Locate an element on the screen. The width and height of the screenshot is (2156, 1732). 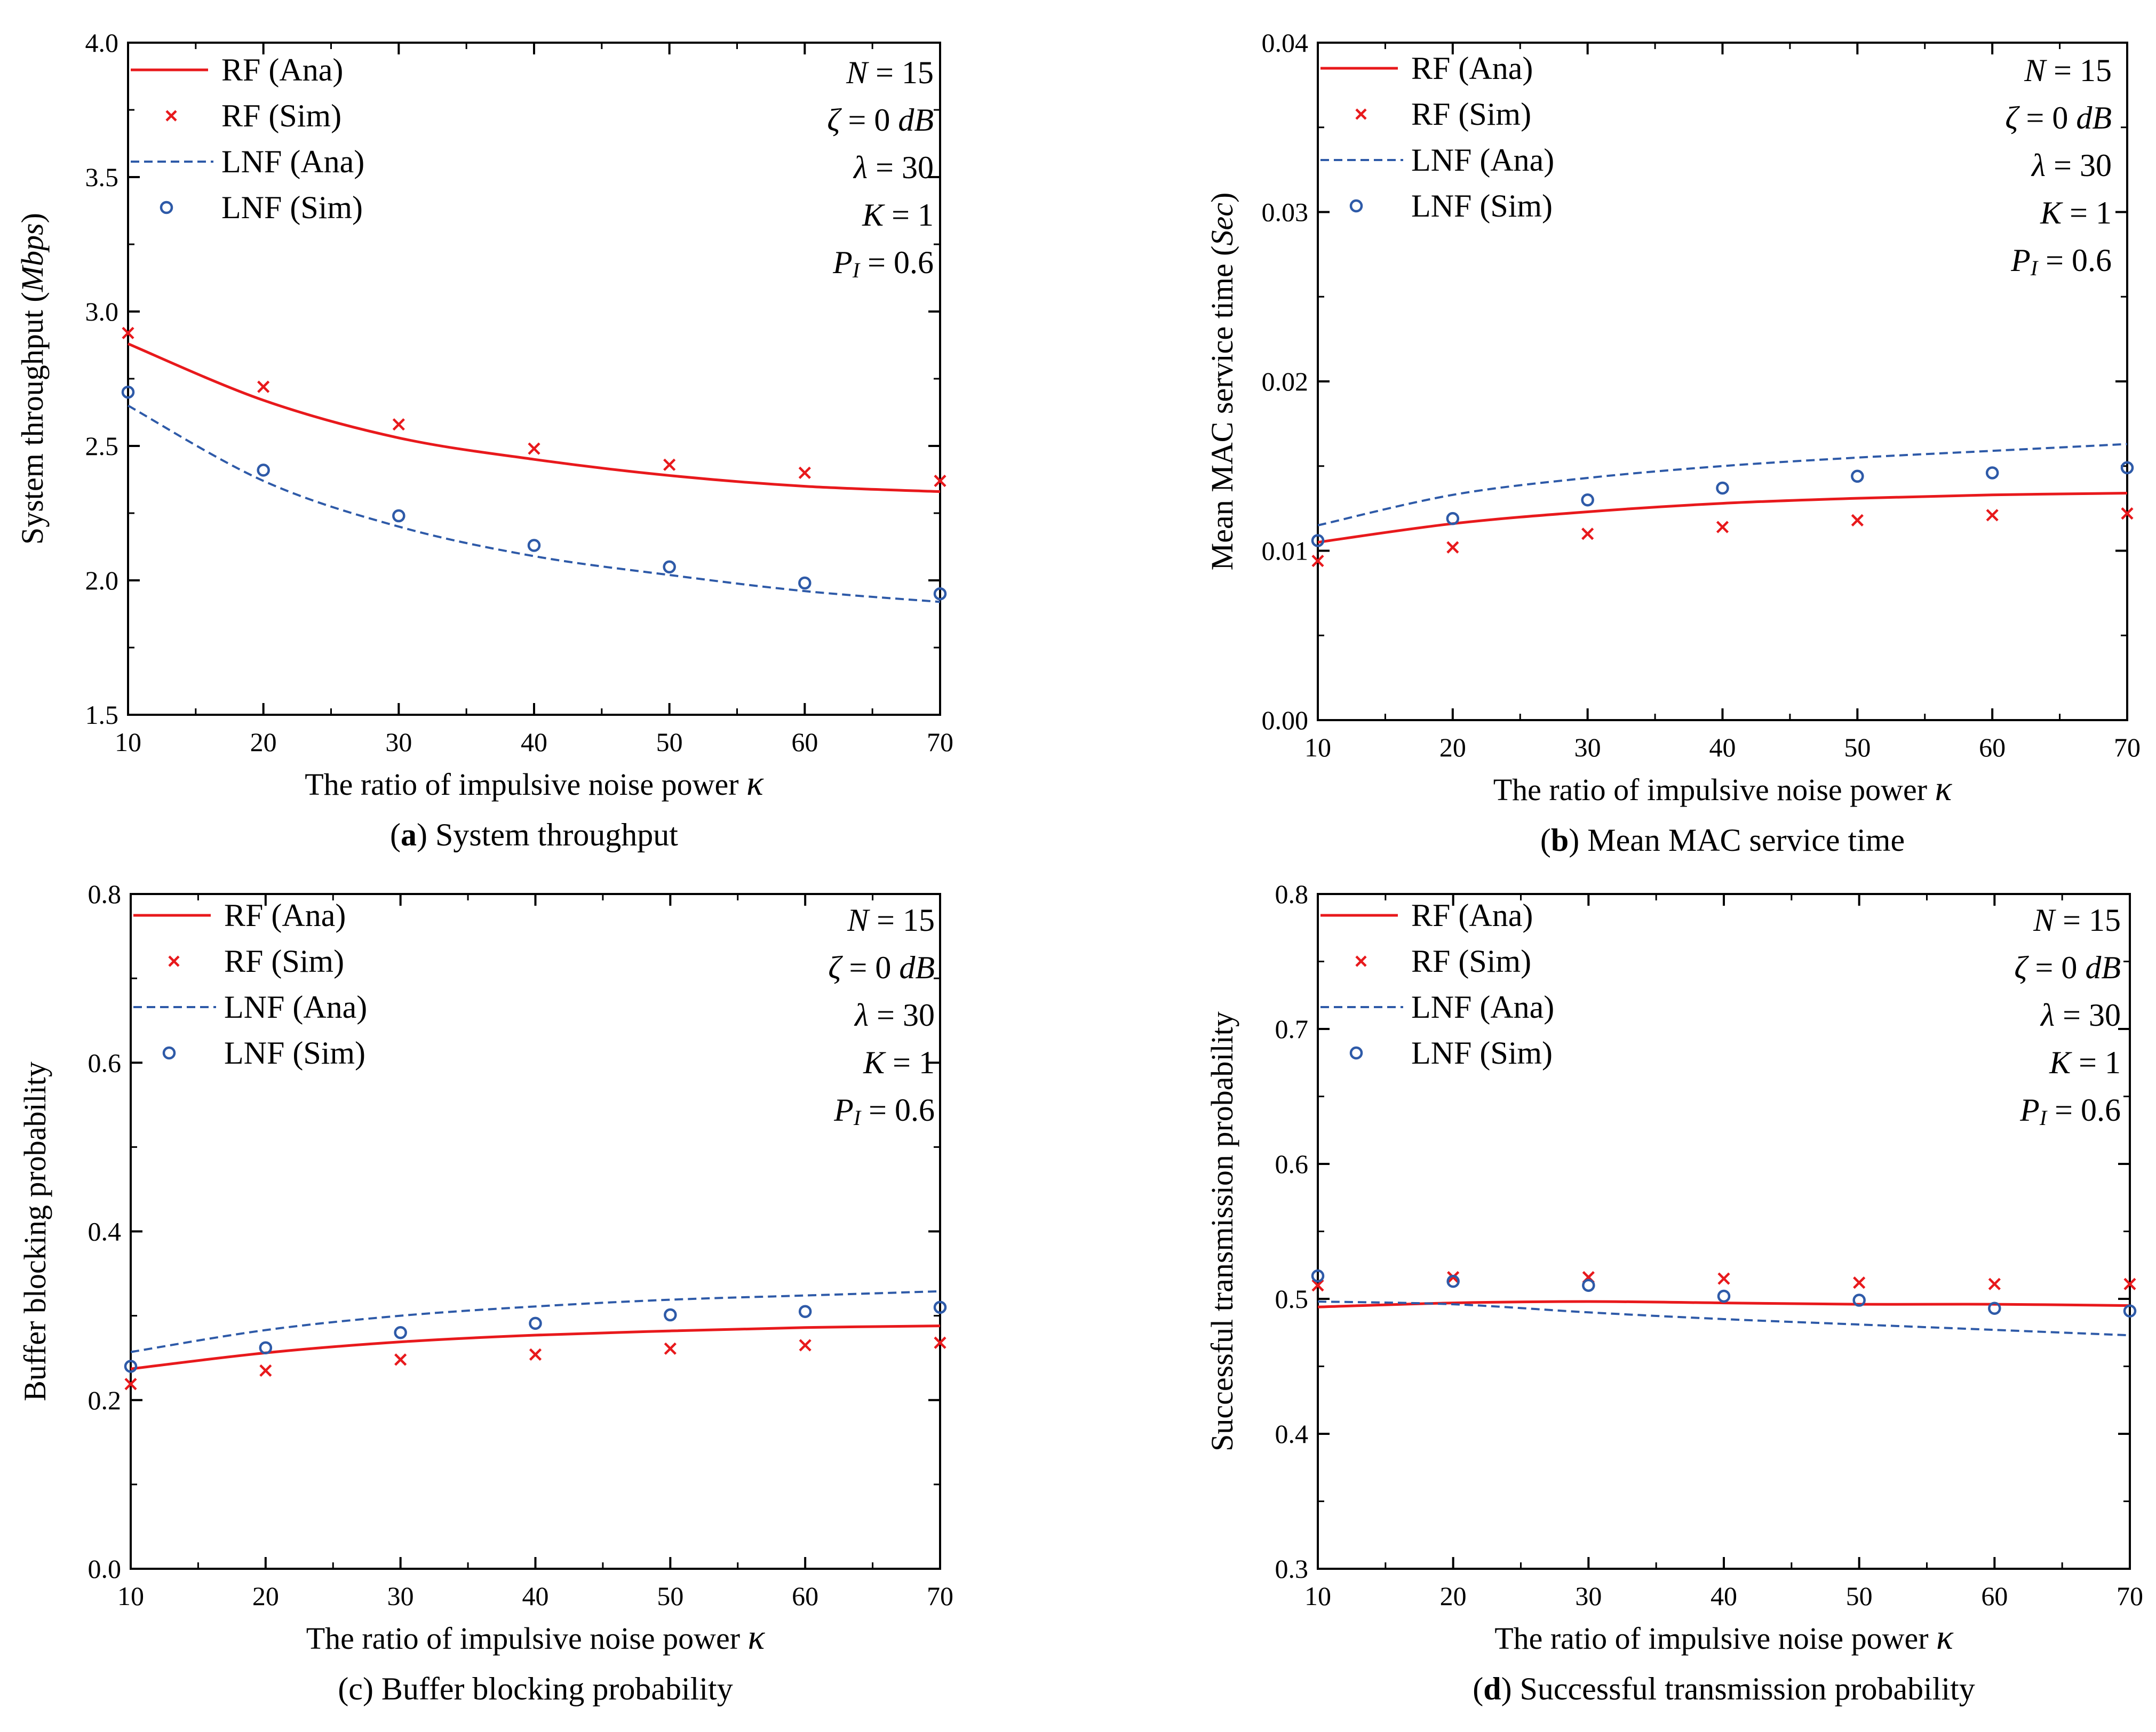
y-tick-label: 0.2 is located at coordinates (105, 1400).